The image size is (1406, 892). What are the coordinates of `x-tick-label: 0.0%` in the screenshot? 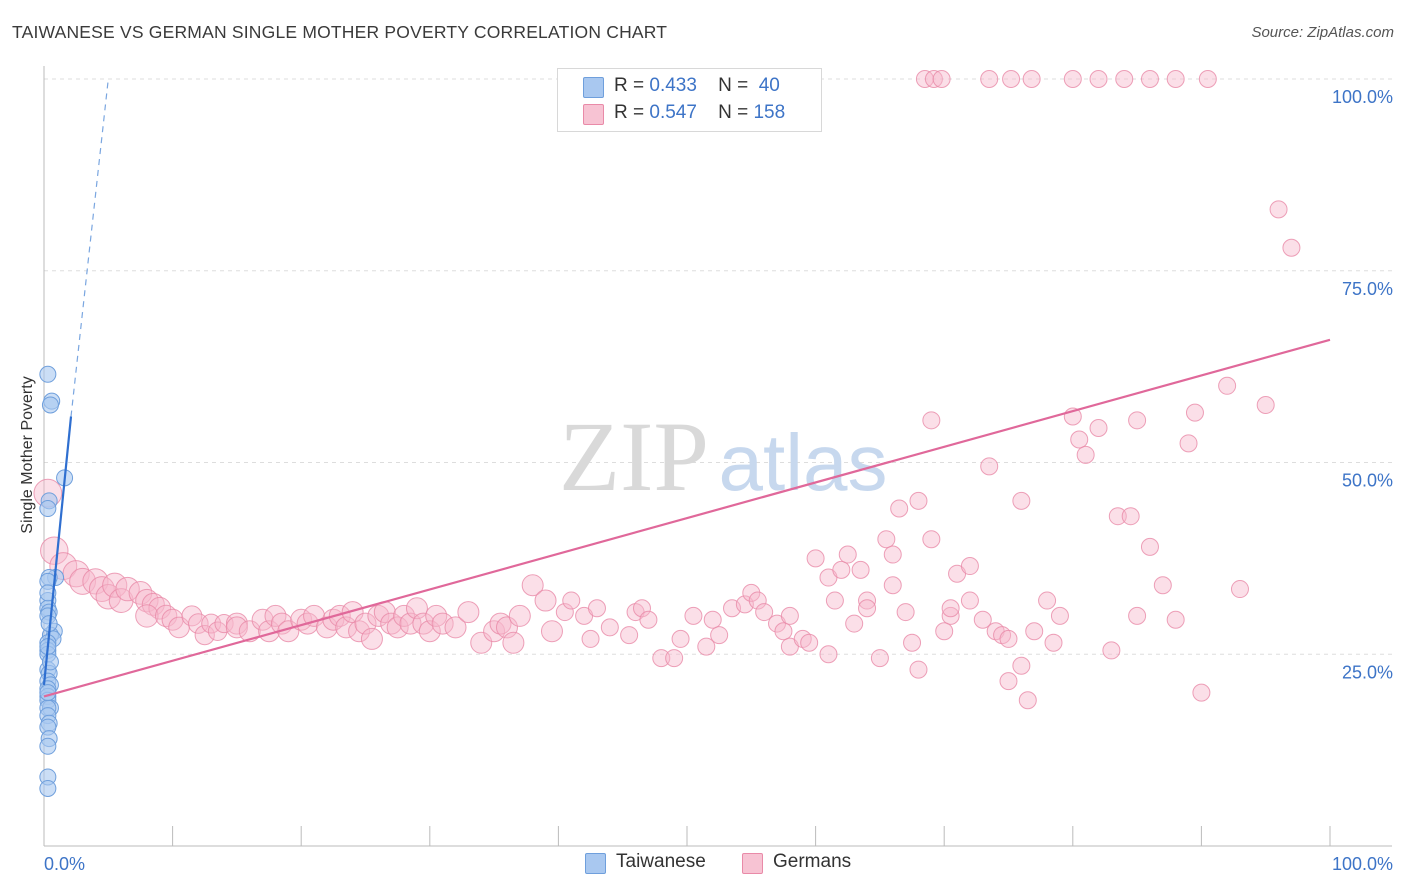 It's located at (64, 864).